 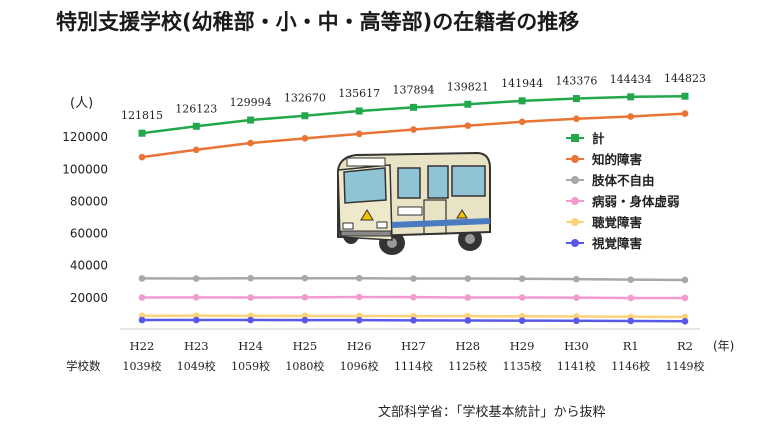 I want to click on school-count-label: 1135校, so click(x=522, y=366).